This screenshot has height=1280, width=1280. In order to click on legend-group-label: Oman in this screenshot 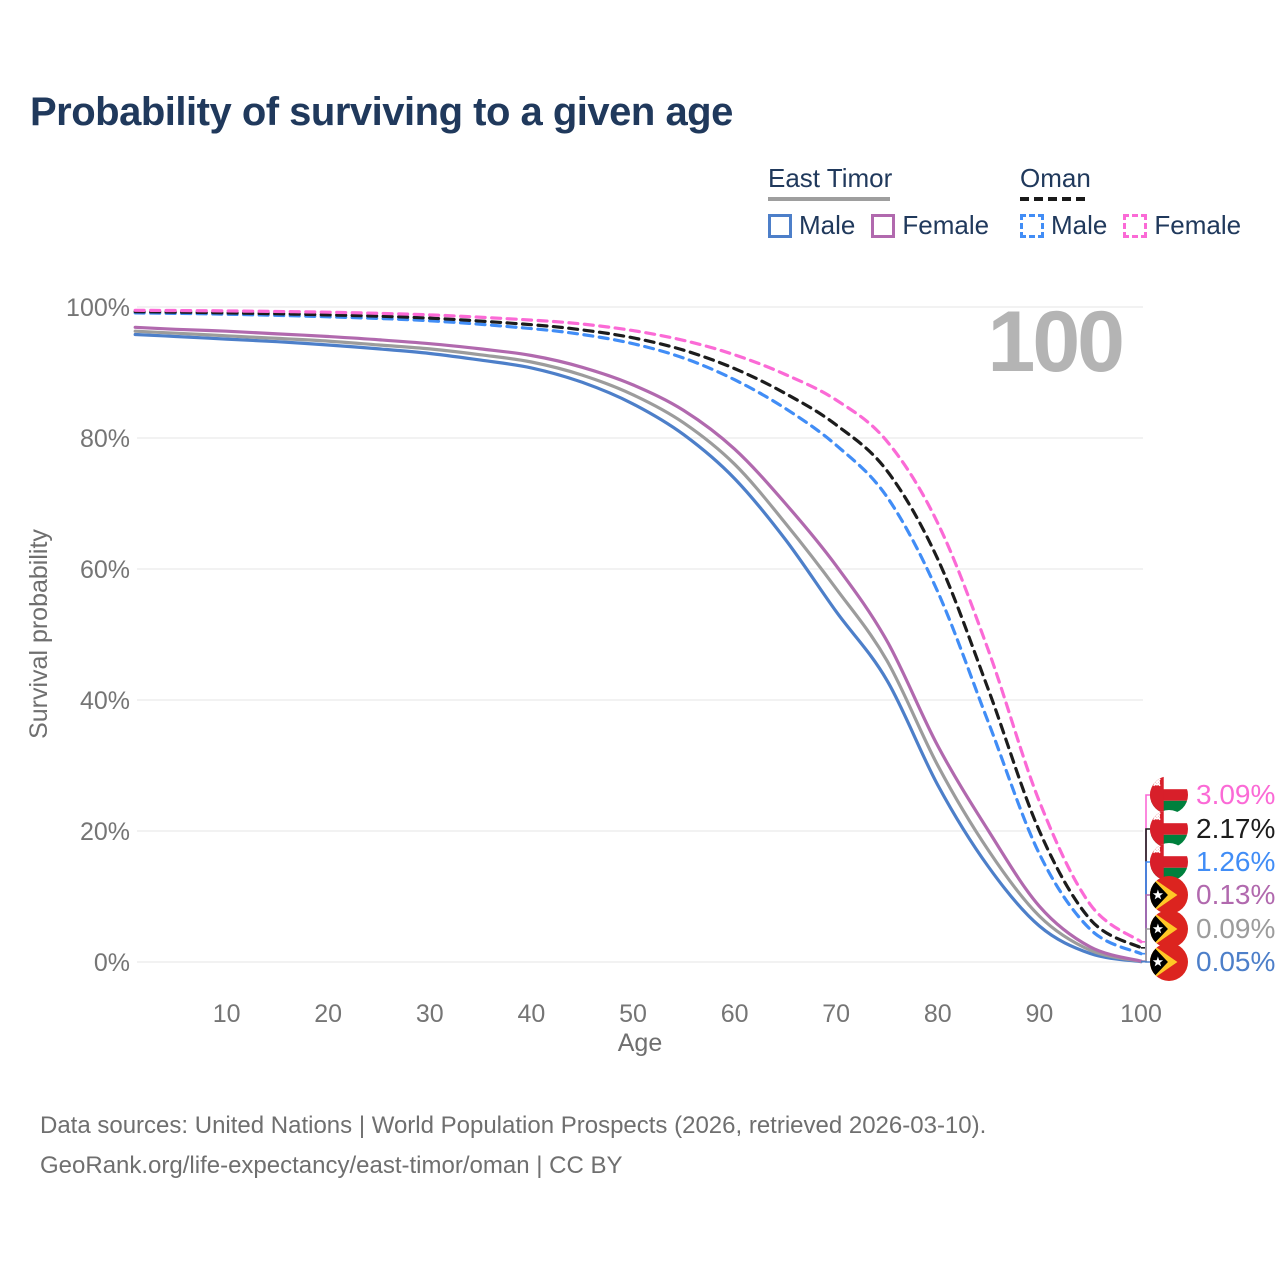, I will do `click(1055, 178)`.